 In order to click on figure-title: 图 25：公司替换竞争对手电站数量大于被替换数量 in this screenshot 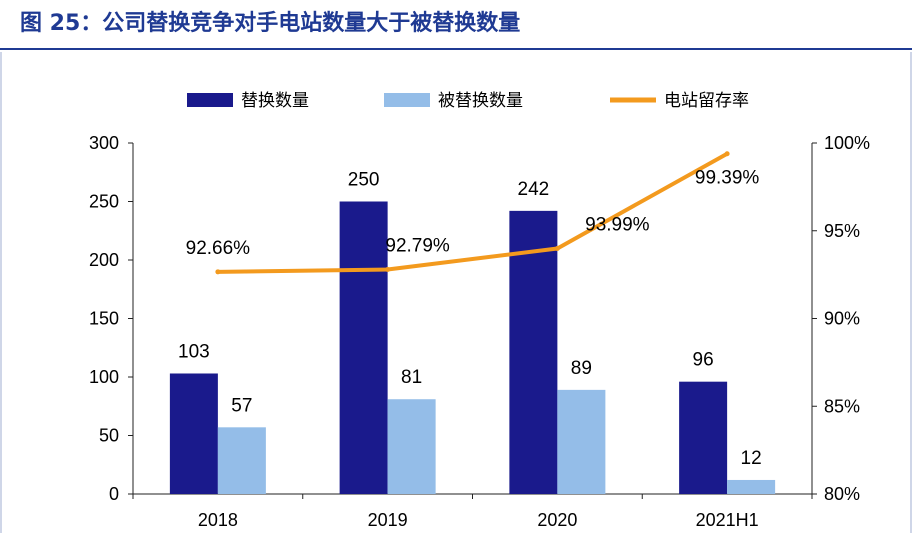, I will do `click(270, 23)`.